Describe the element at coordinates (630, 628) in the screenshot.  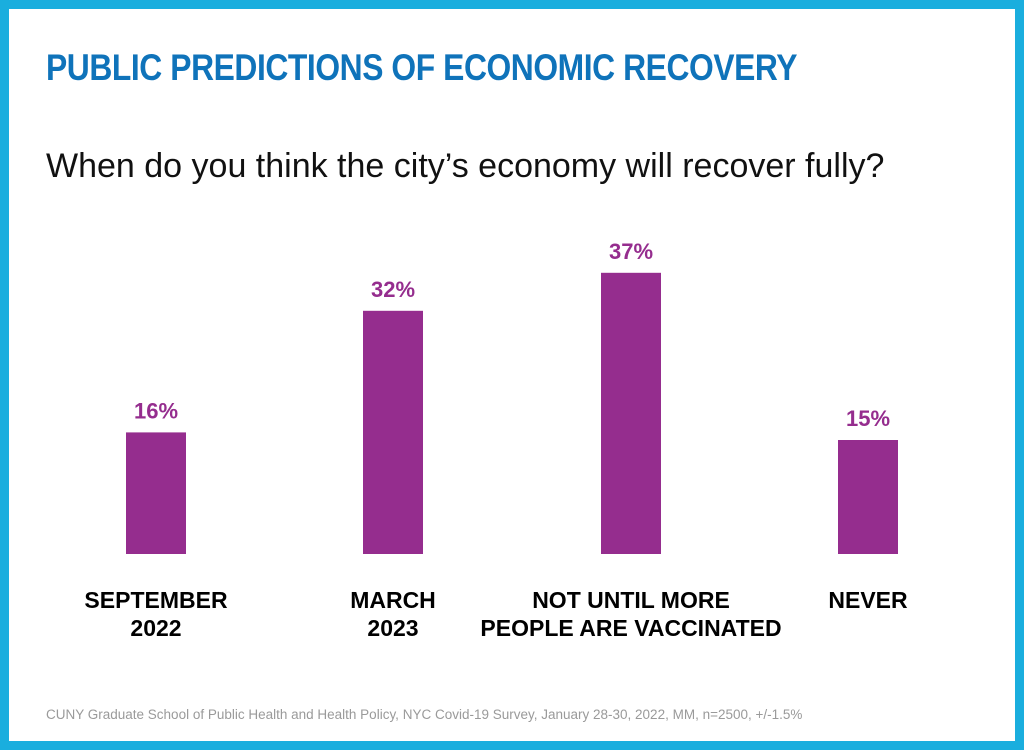
I see `category-label-2-line-1: PEOPLE ARE VACCINATED` at that location.